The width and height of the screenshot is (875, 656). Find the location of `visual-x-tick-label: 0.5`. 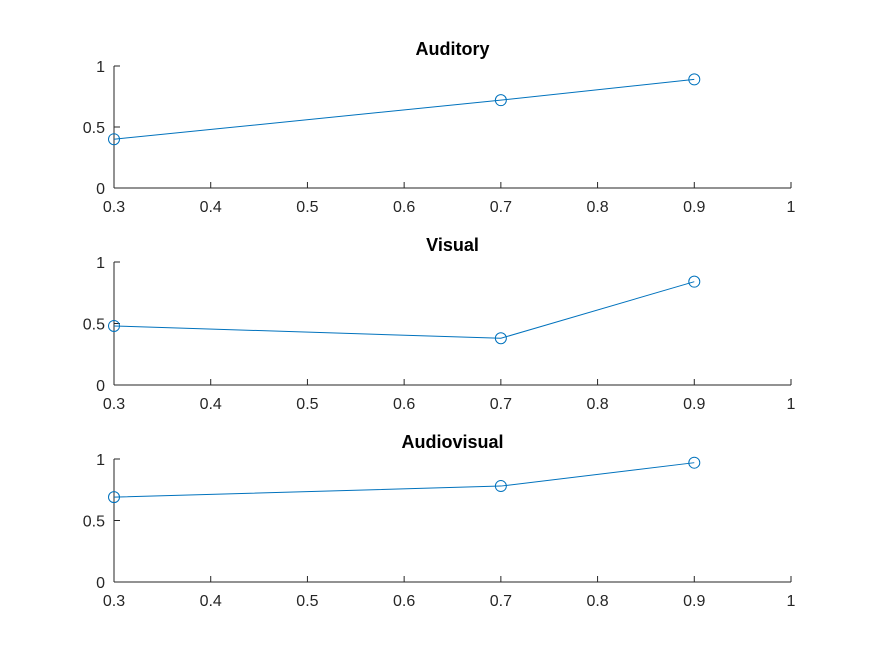

visual-x-tick-label: 0.5 is located at coordinates (307, 404).